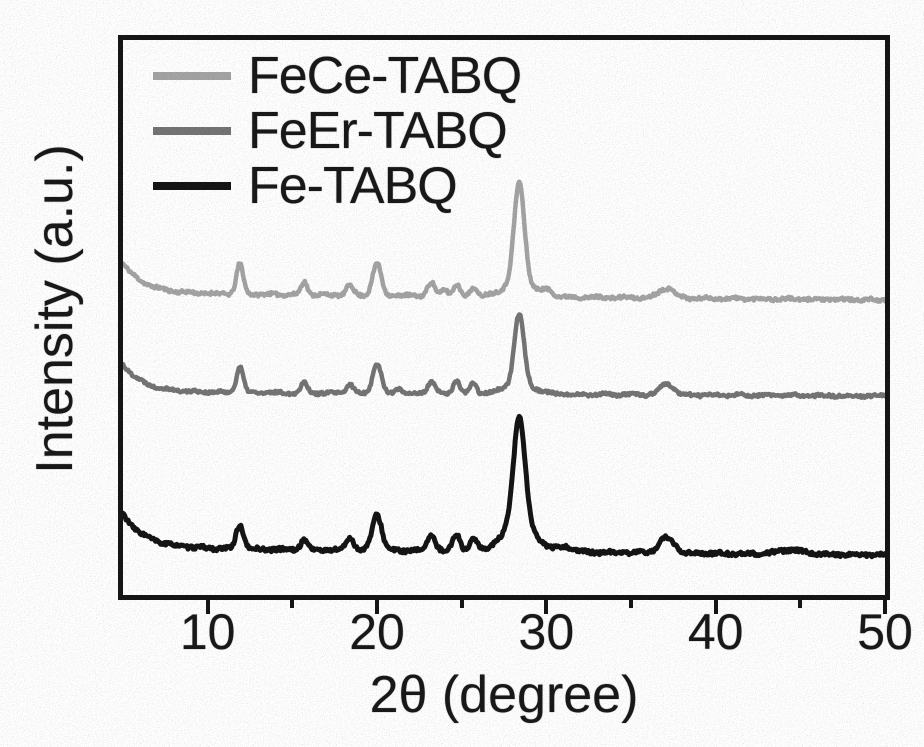 This screenshot has height=747, width=924. I want to click on x-tick-label: 50, so click(885, 632).